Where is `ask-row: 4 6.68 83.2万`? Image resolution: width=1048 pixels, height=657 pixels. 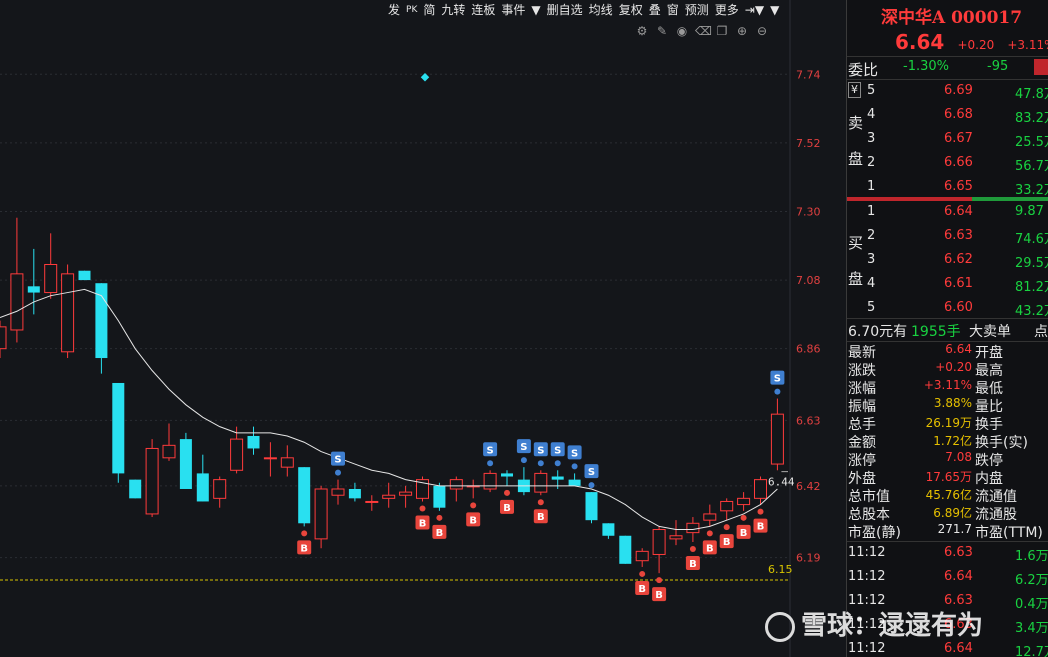
ask-row: 4 6.68 83.2万 is located at coordinates (947, 116).